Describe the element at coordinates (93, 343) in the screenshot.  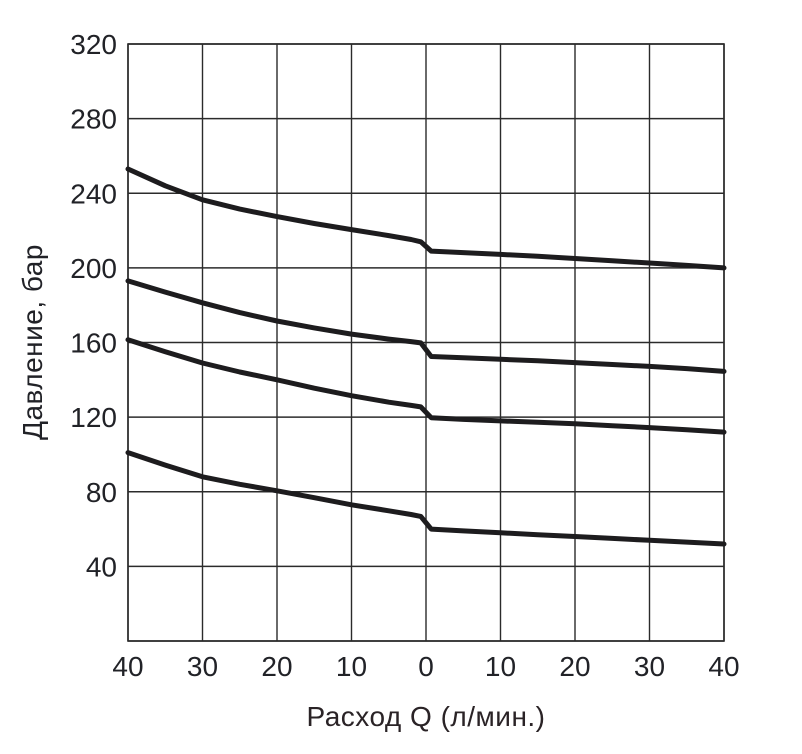
I see `y-tick-label: 160` at that location.